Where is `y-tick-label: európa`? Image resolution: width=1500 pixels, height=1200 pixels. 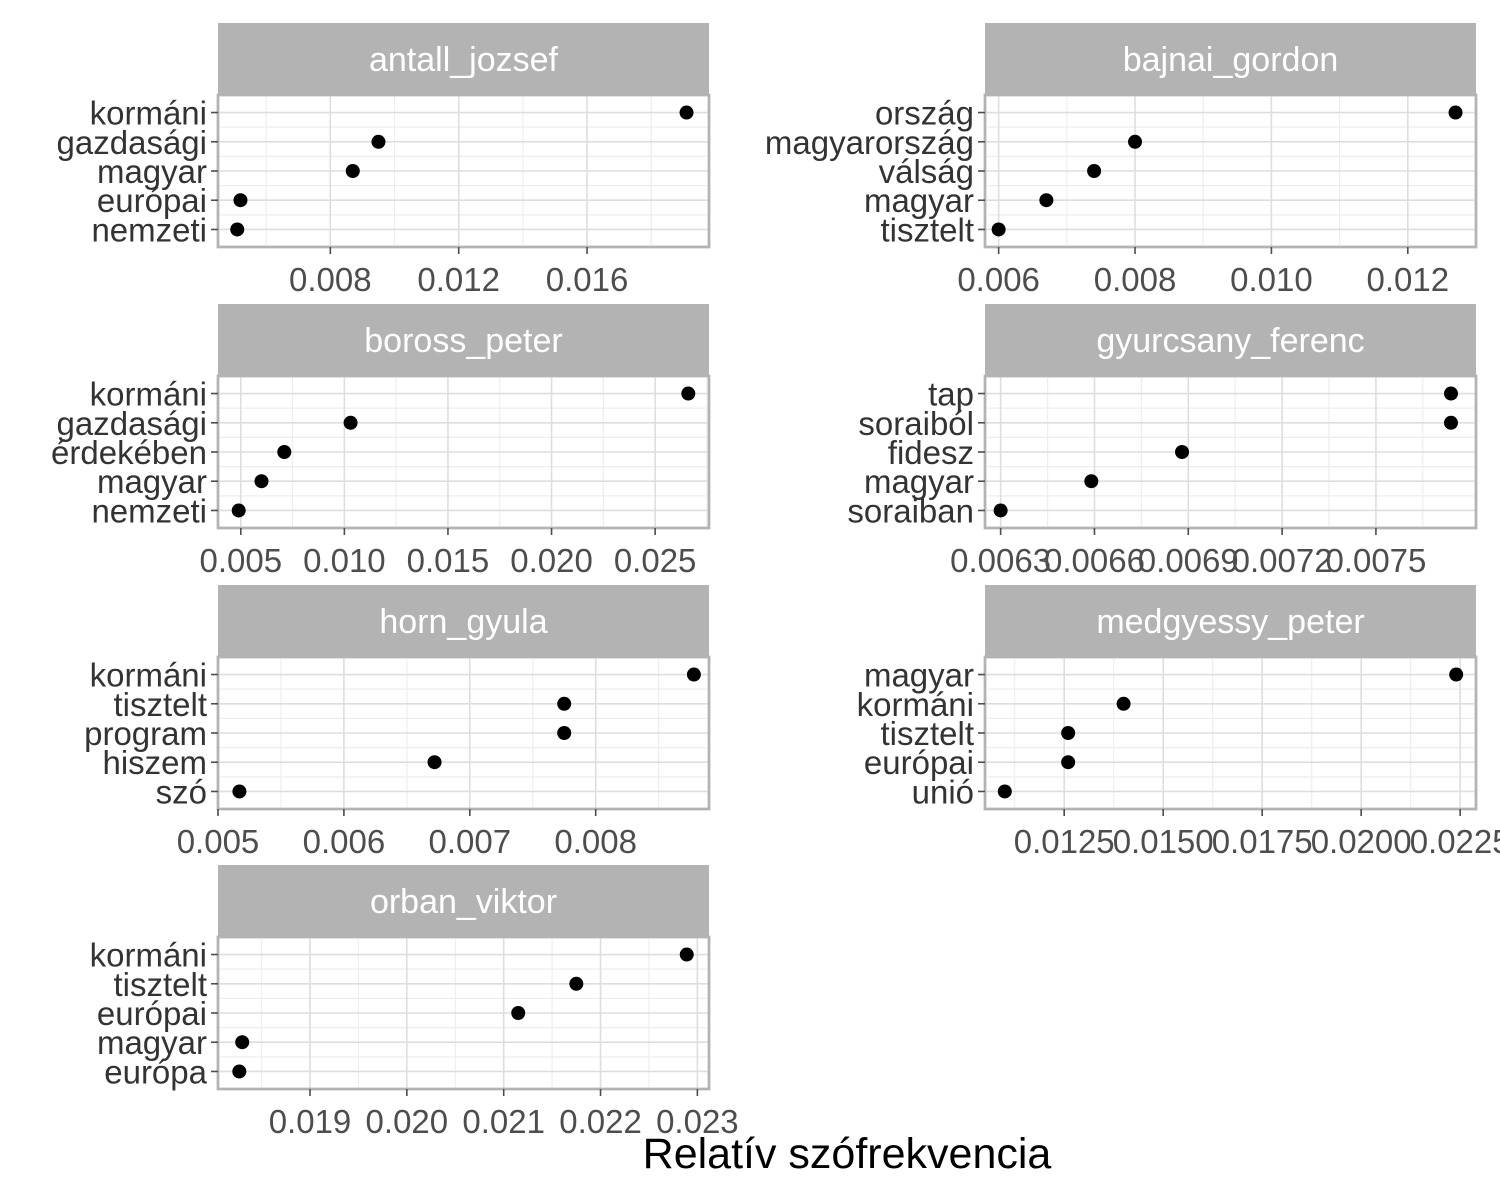 y-tick-label: európa is located at coordinates (155, 1071).